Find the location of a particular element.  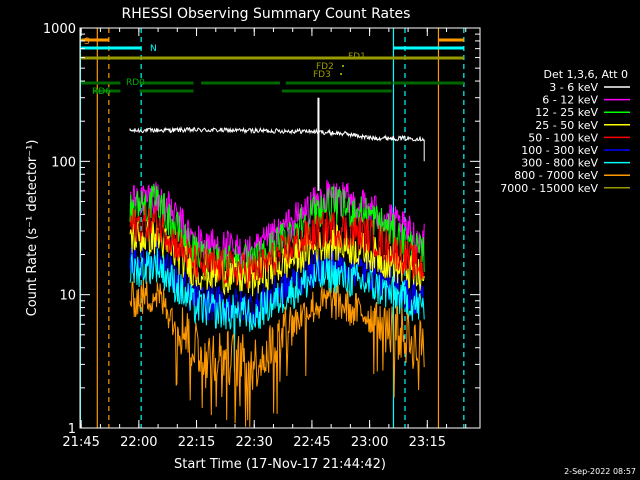

series-line-25-50kev is located at coordinates (277, 258).